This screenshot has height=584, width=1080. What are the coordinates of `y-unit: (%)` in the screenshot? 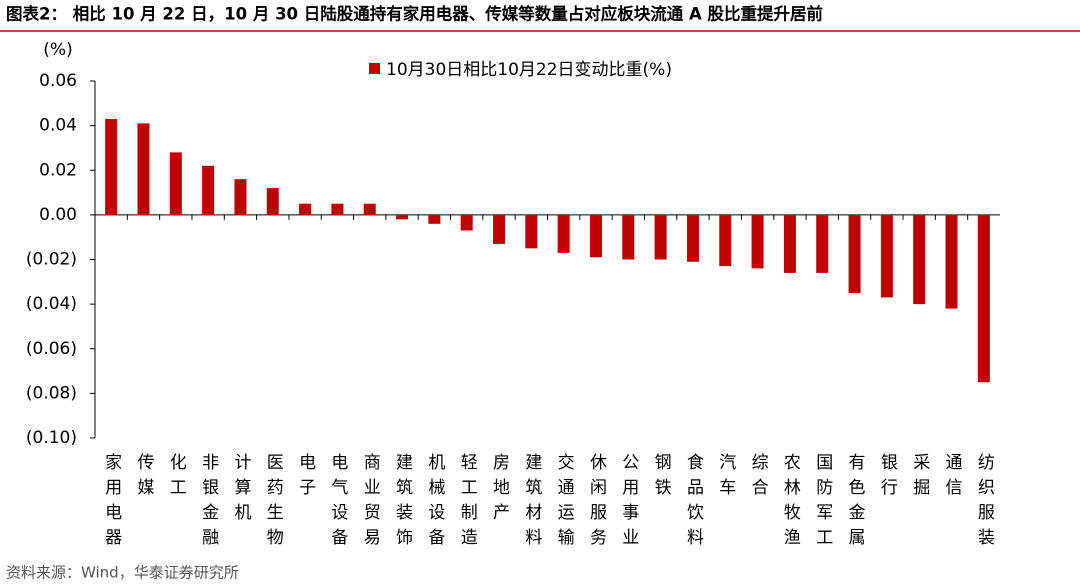 It's located at (57, 50).